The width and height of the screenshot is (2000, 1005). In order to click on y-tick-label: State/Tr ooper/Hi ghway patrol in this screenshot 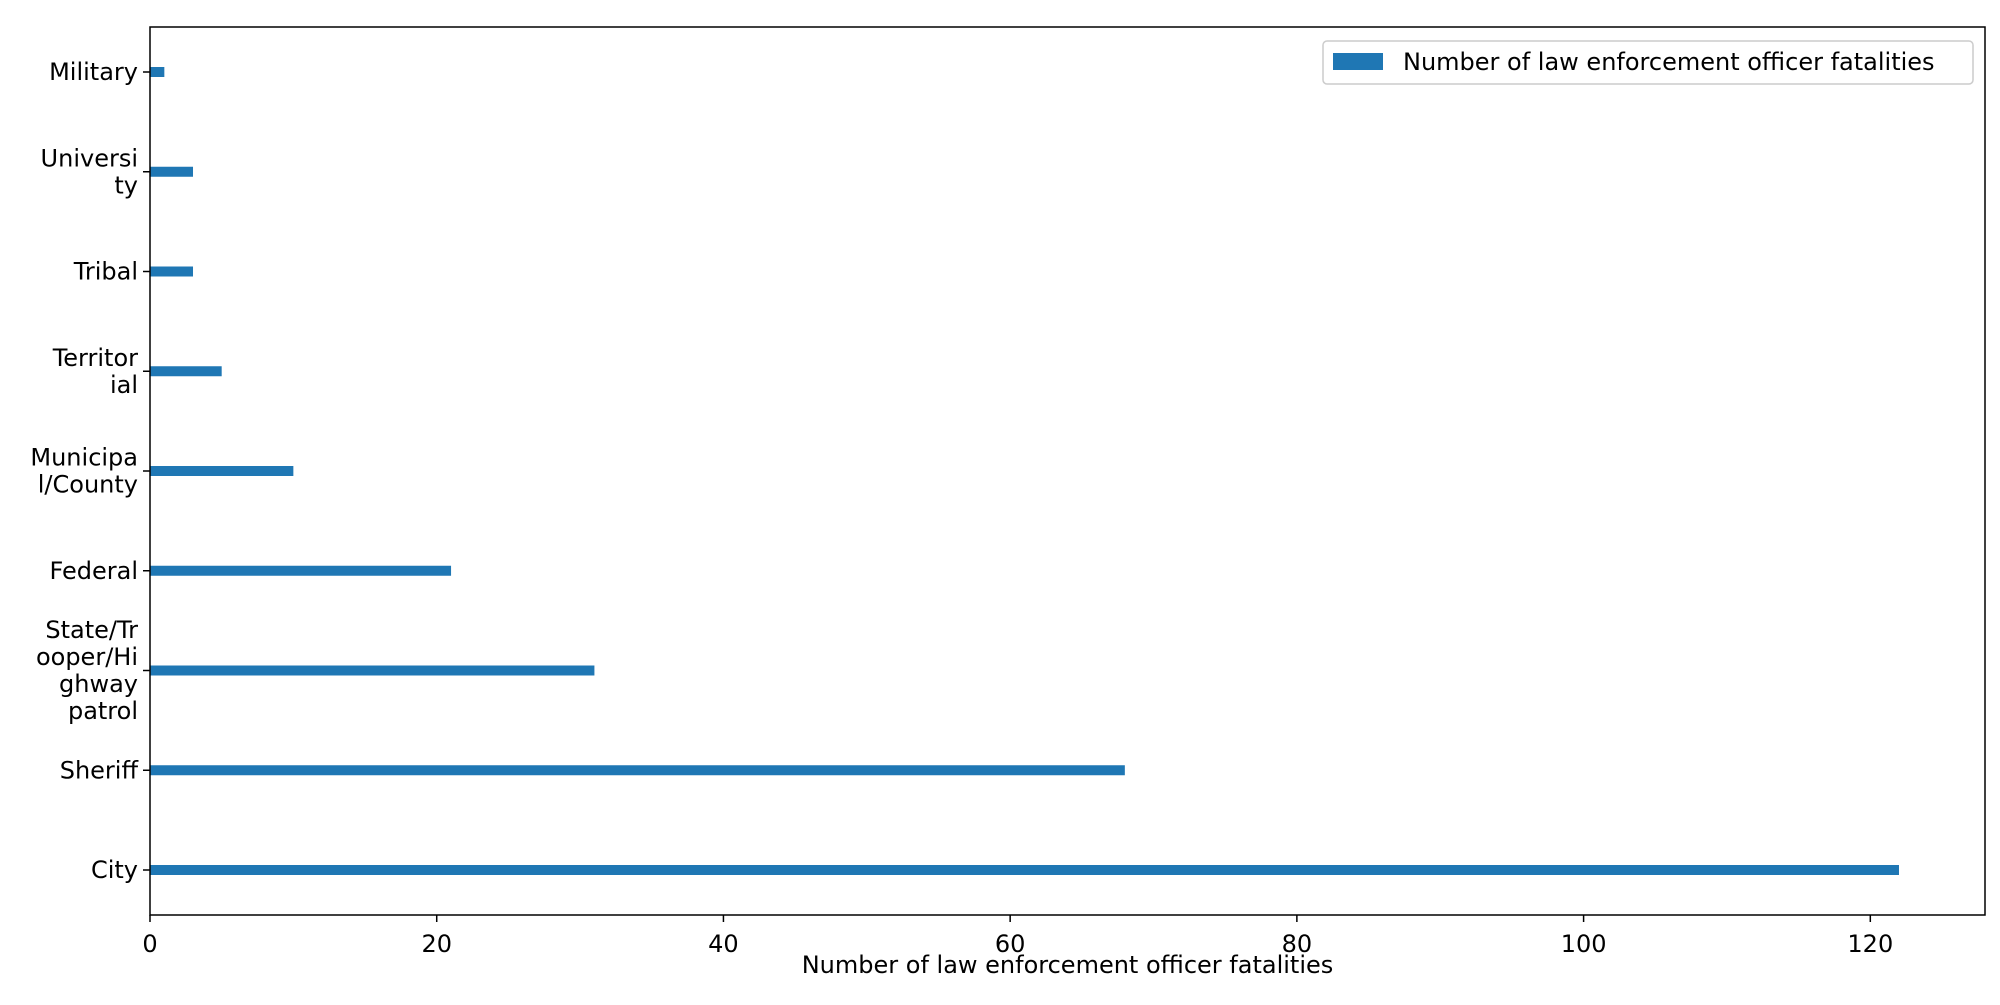, I will do `click(87, 670)`.